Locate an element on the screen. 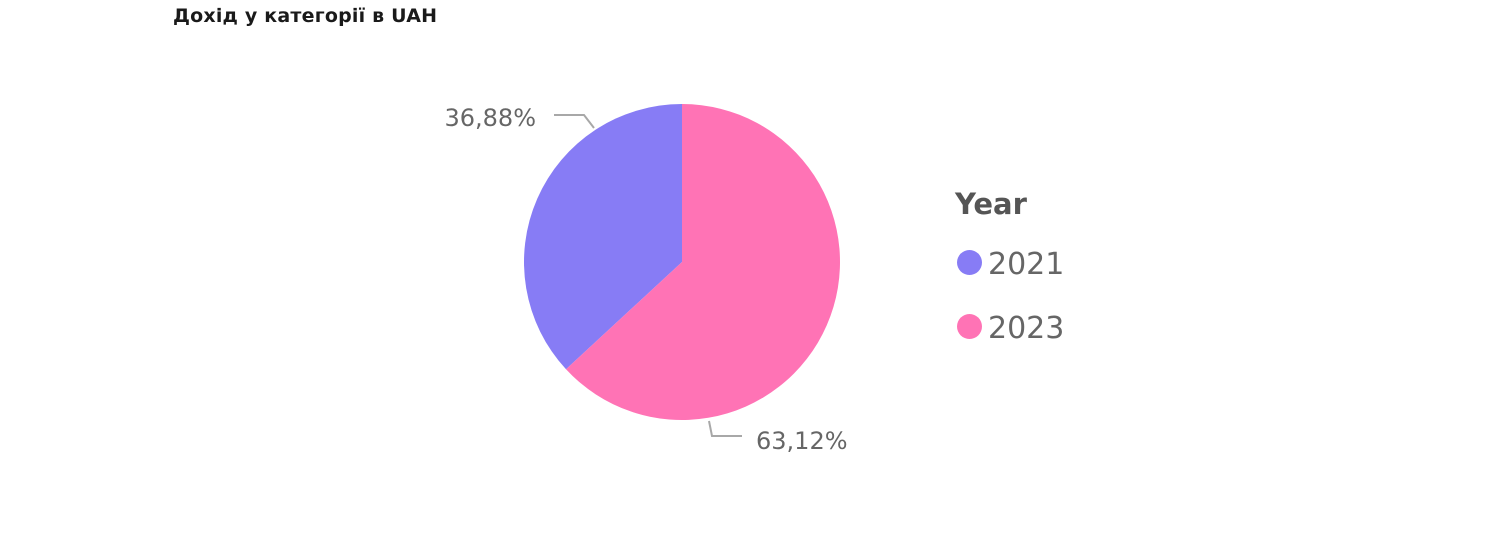 The height and width of the screenshot is (552, 1496). data-label-2023: 63,12% is located at coordinates (802, 441).